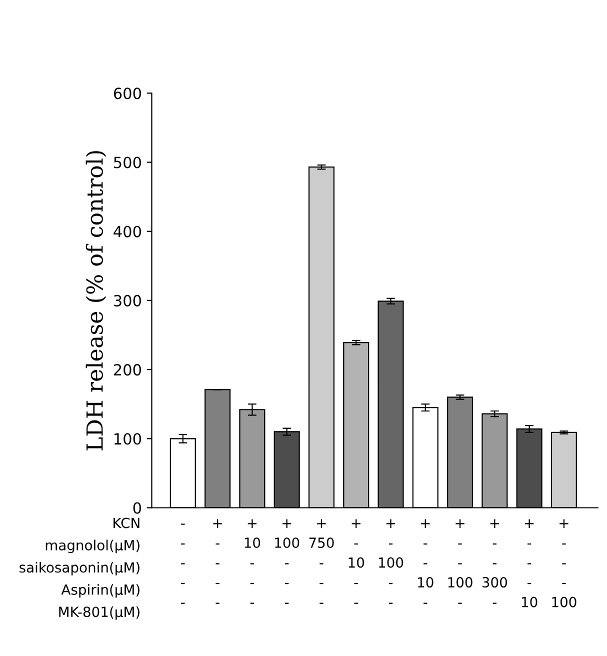 This screenshot has width=607, height=656. I want to click on category-label: + 10 - - -, so click(252, 561).